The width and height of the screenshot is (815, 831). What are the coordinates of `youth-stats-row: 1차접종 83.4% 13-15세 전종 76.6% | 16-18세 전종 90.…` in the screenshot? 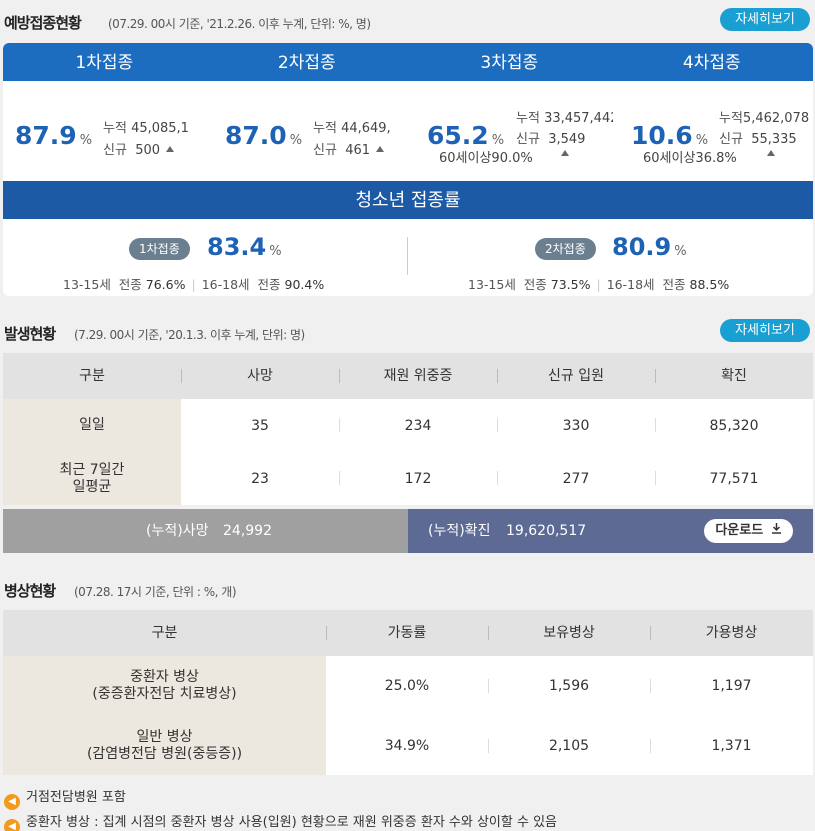 It's located at (408, 257).